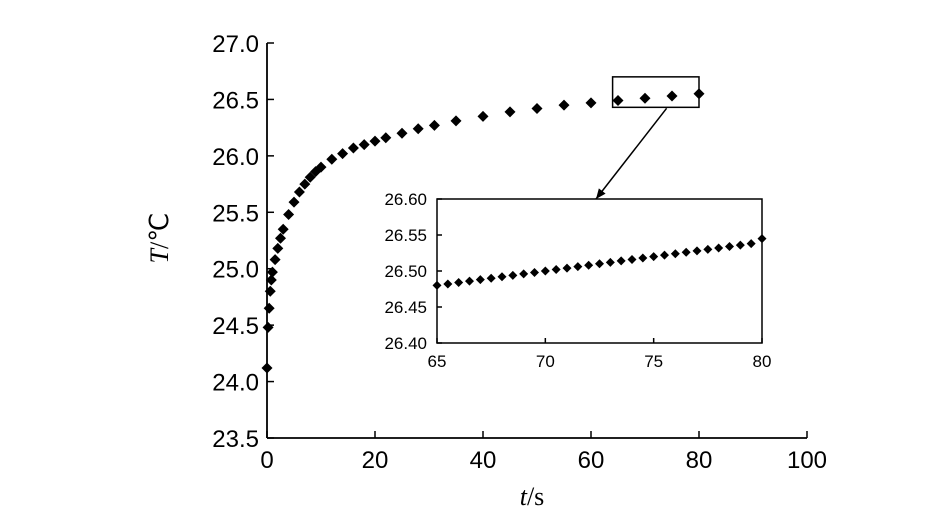 The width and height of the screenshot is (941, 528). What do you see at coordinates (535, 496) in the screenshot?
I see `x-axis-unit: /s` at bounding box center [535, 496].